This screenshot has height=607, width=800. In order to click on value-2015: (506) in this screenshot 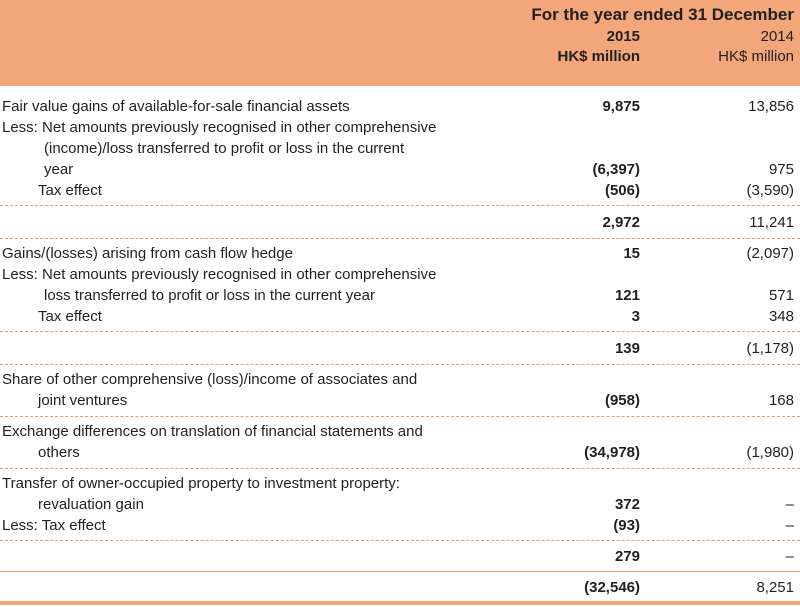, I will do `click(622, 190)`.